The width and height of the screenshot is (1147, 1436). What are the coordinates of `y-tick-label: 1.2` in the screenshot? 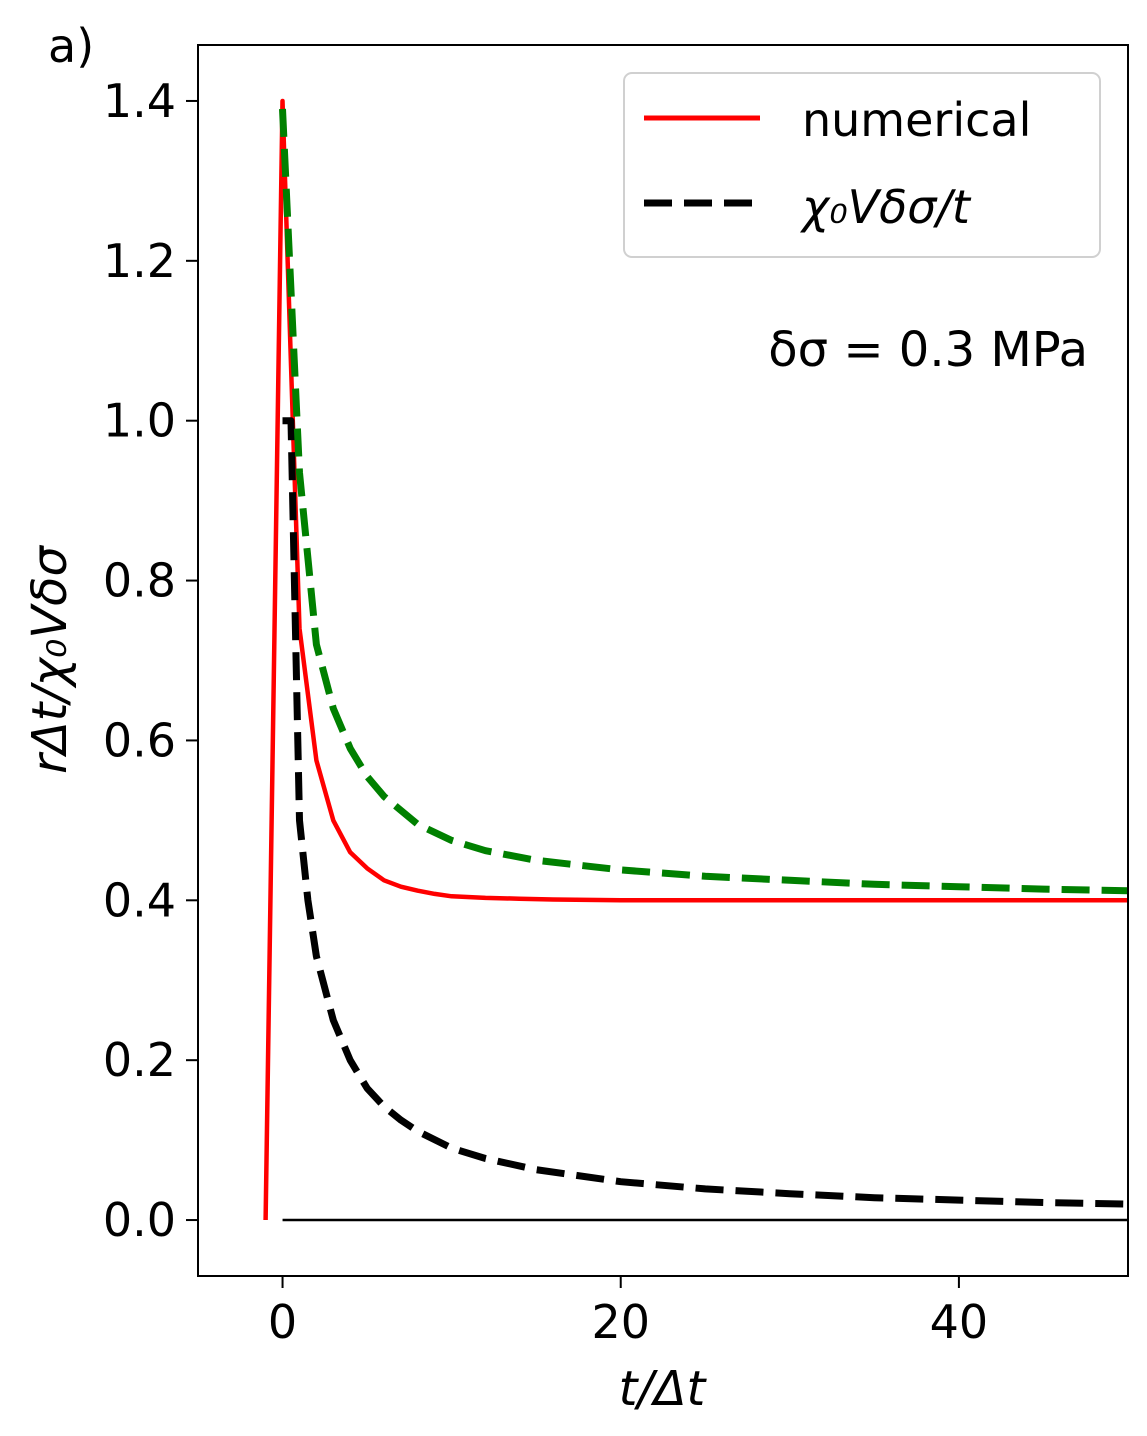 It's located at (139, 261).